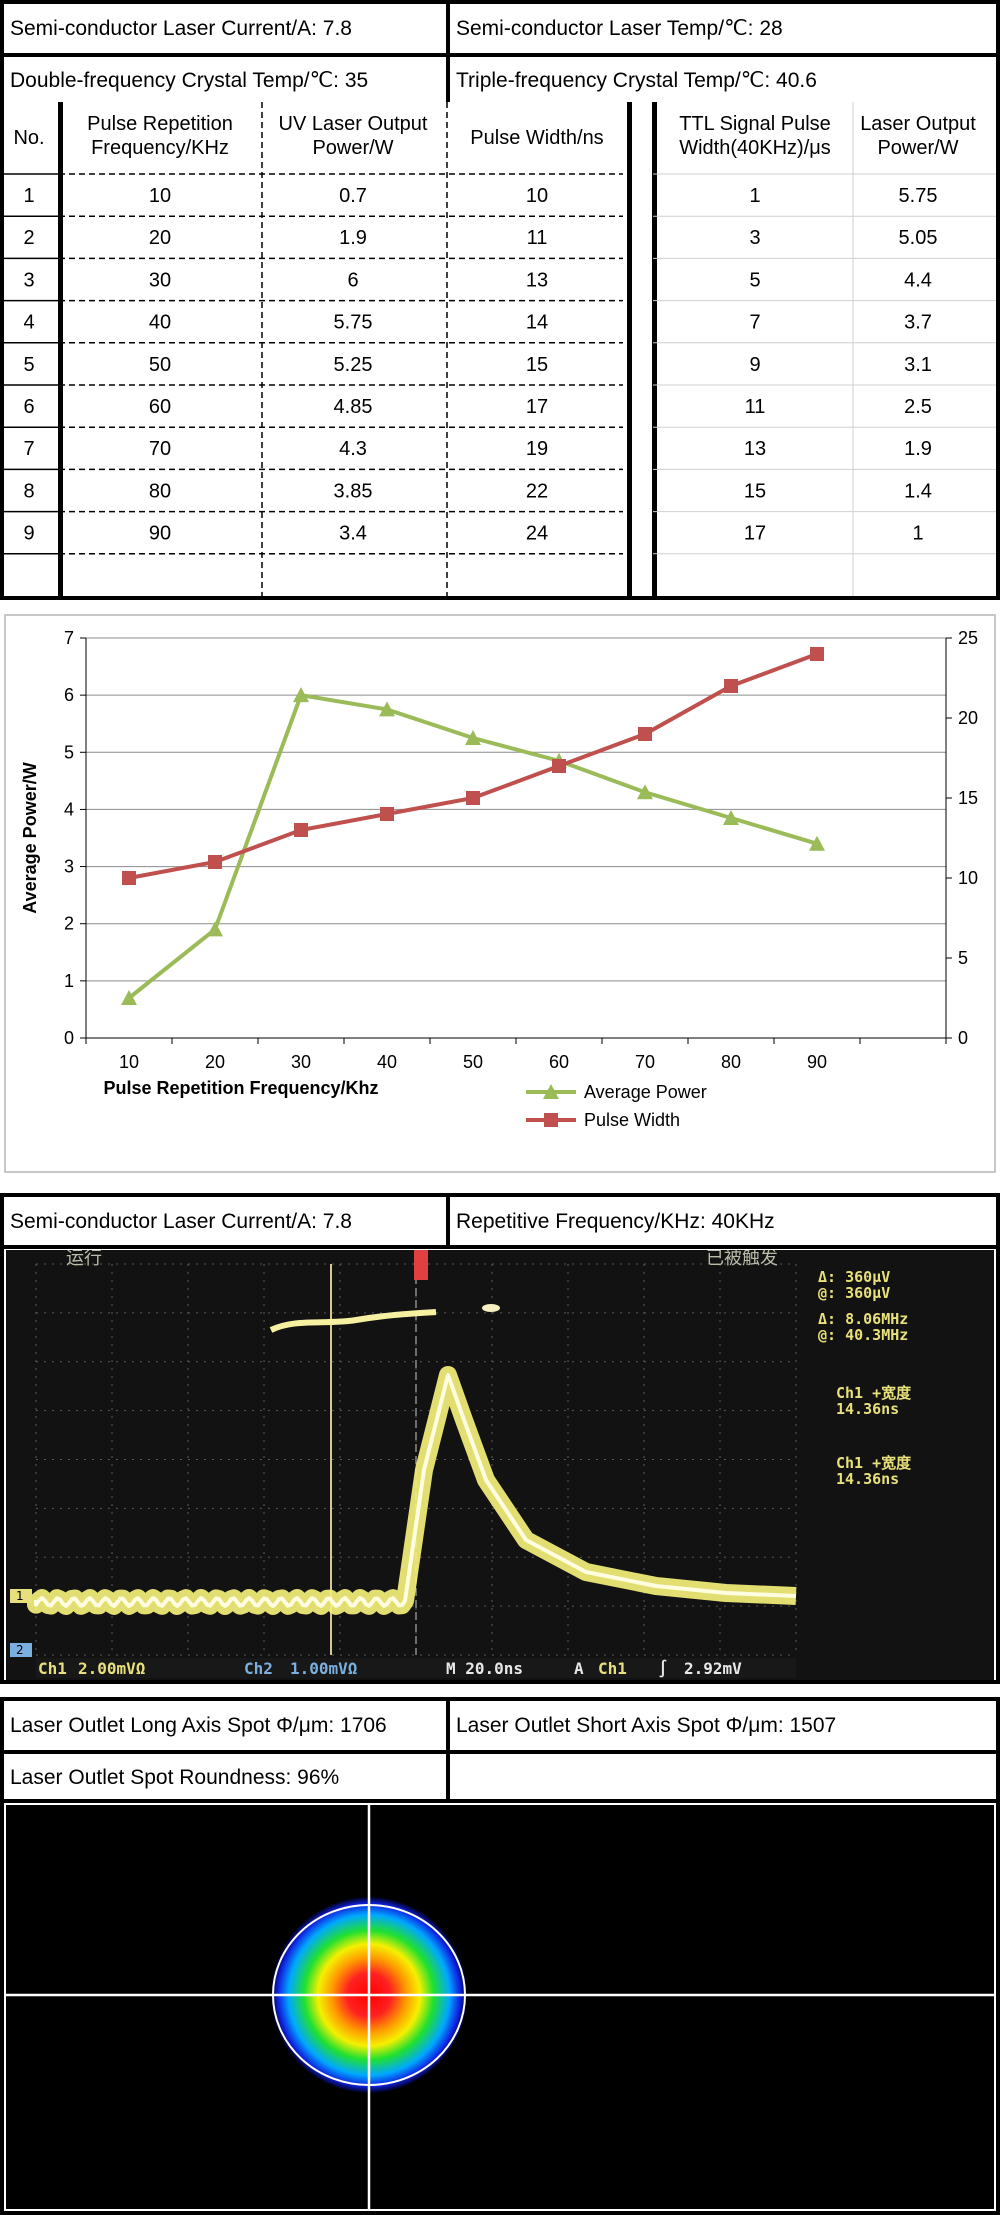 The width and height of the screenshot is (1000, 2215). Describe the element at coordinates (258, 1668) in the screenshot. I see `scope-bottom-label: Ch2` at that location.